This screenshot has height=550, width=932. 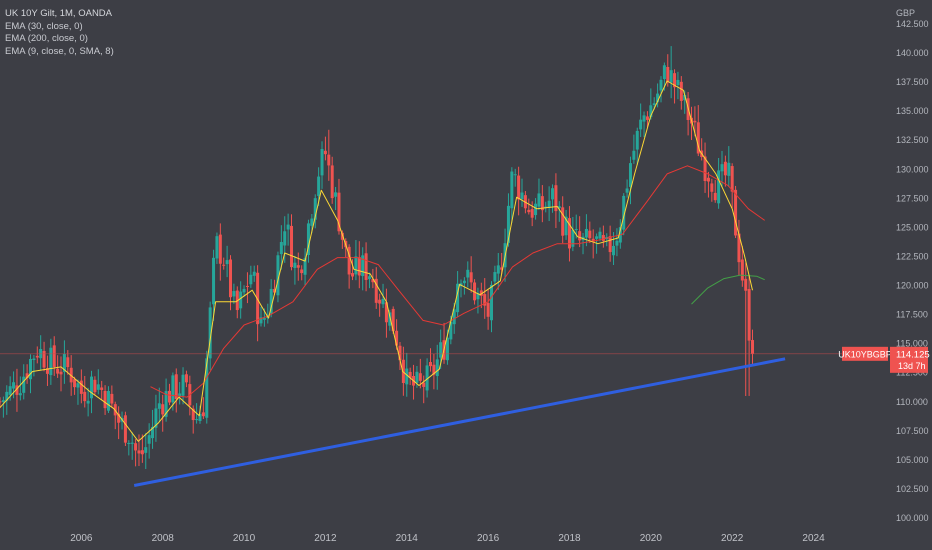 What do you see at coordinates (163, 538) in the screenshot?
I see `x-tick-2008: 2008` at bounding box center [163, 538].